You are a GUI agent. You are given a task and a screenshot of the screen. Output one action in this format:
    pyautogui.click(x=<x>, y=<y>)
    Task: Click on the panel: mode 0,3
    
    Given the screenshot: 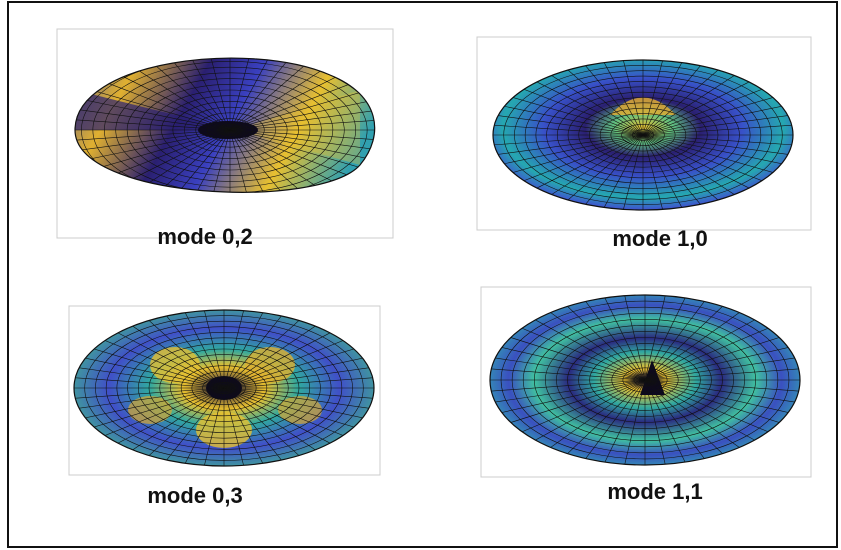 What is the action you would take?
    pyautogui.click(x=224, y=406)
    